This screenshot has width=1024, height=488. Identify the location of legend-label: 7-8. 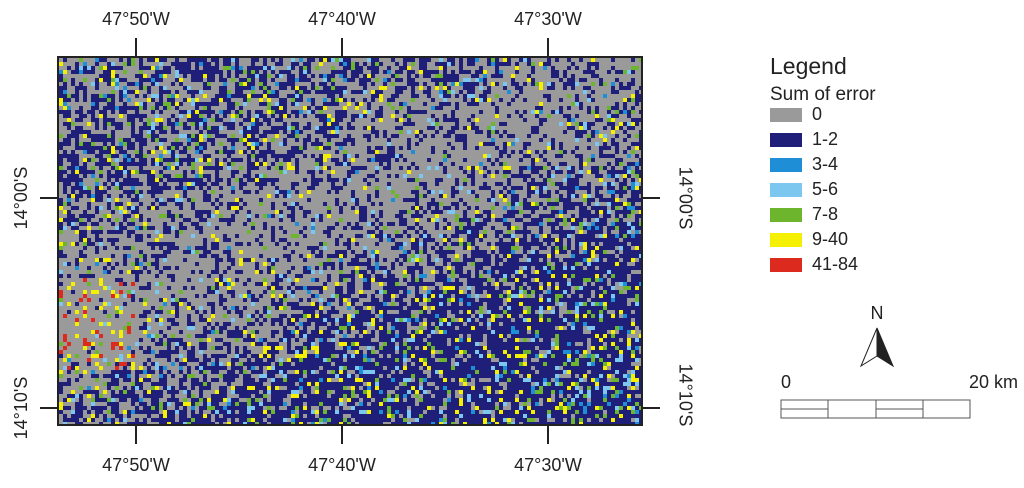
(825, 214).